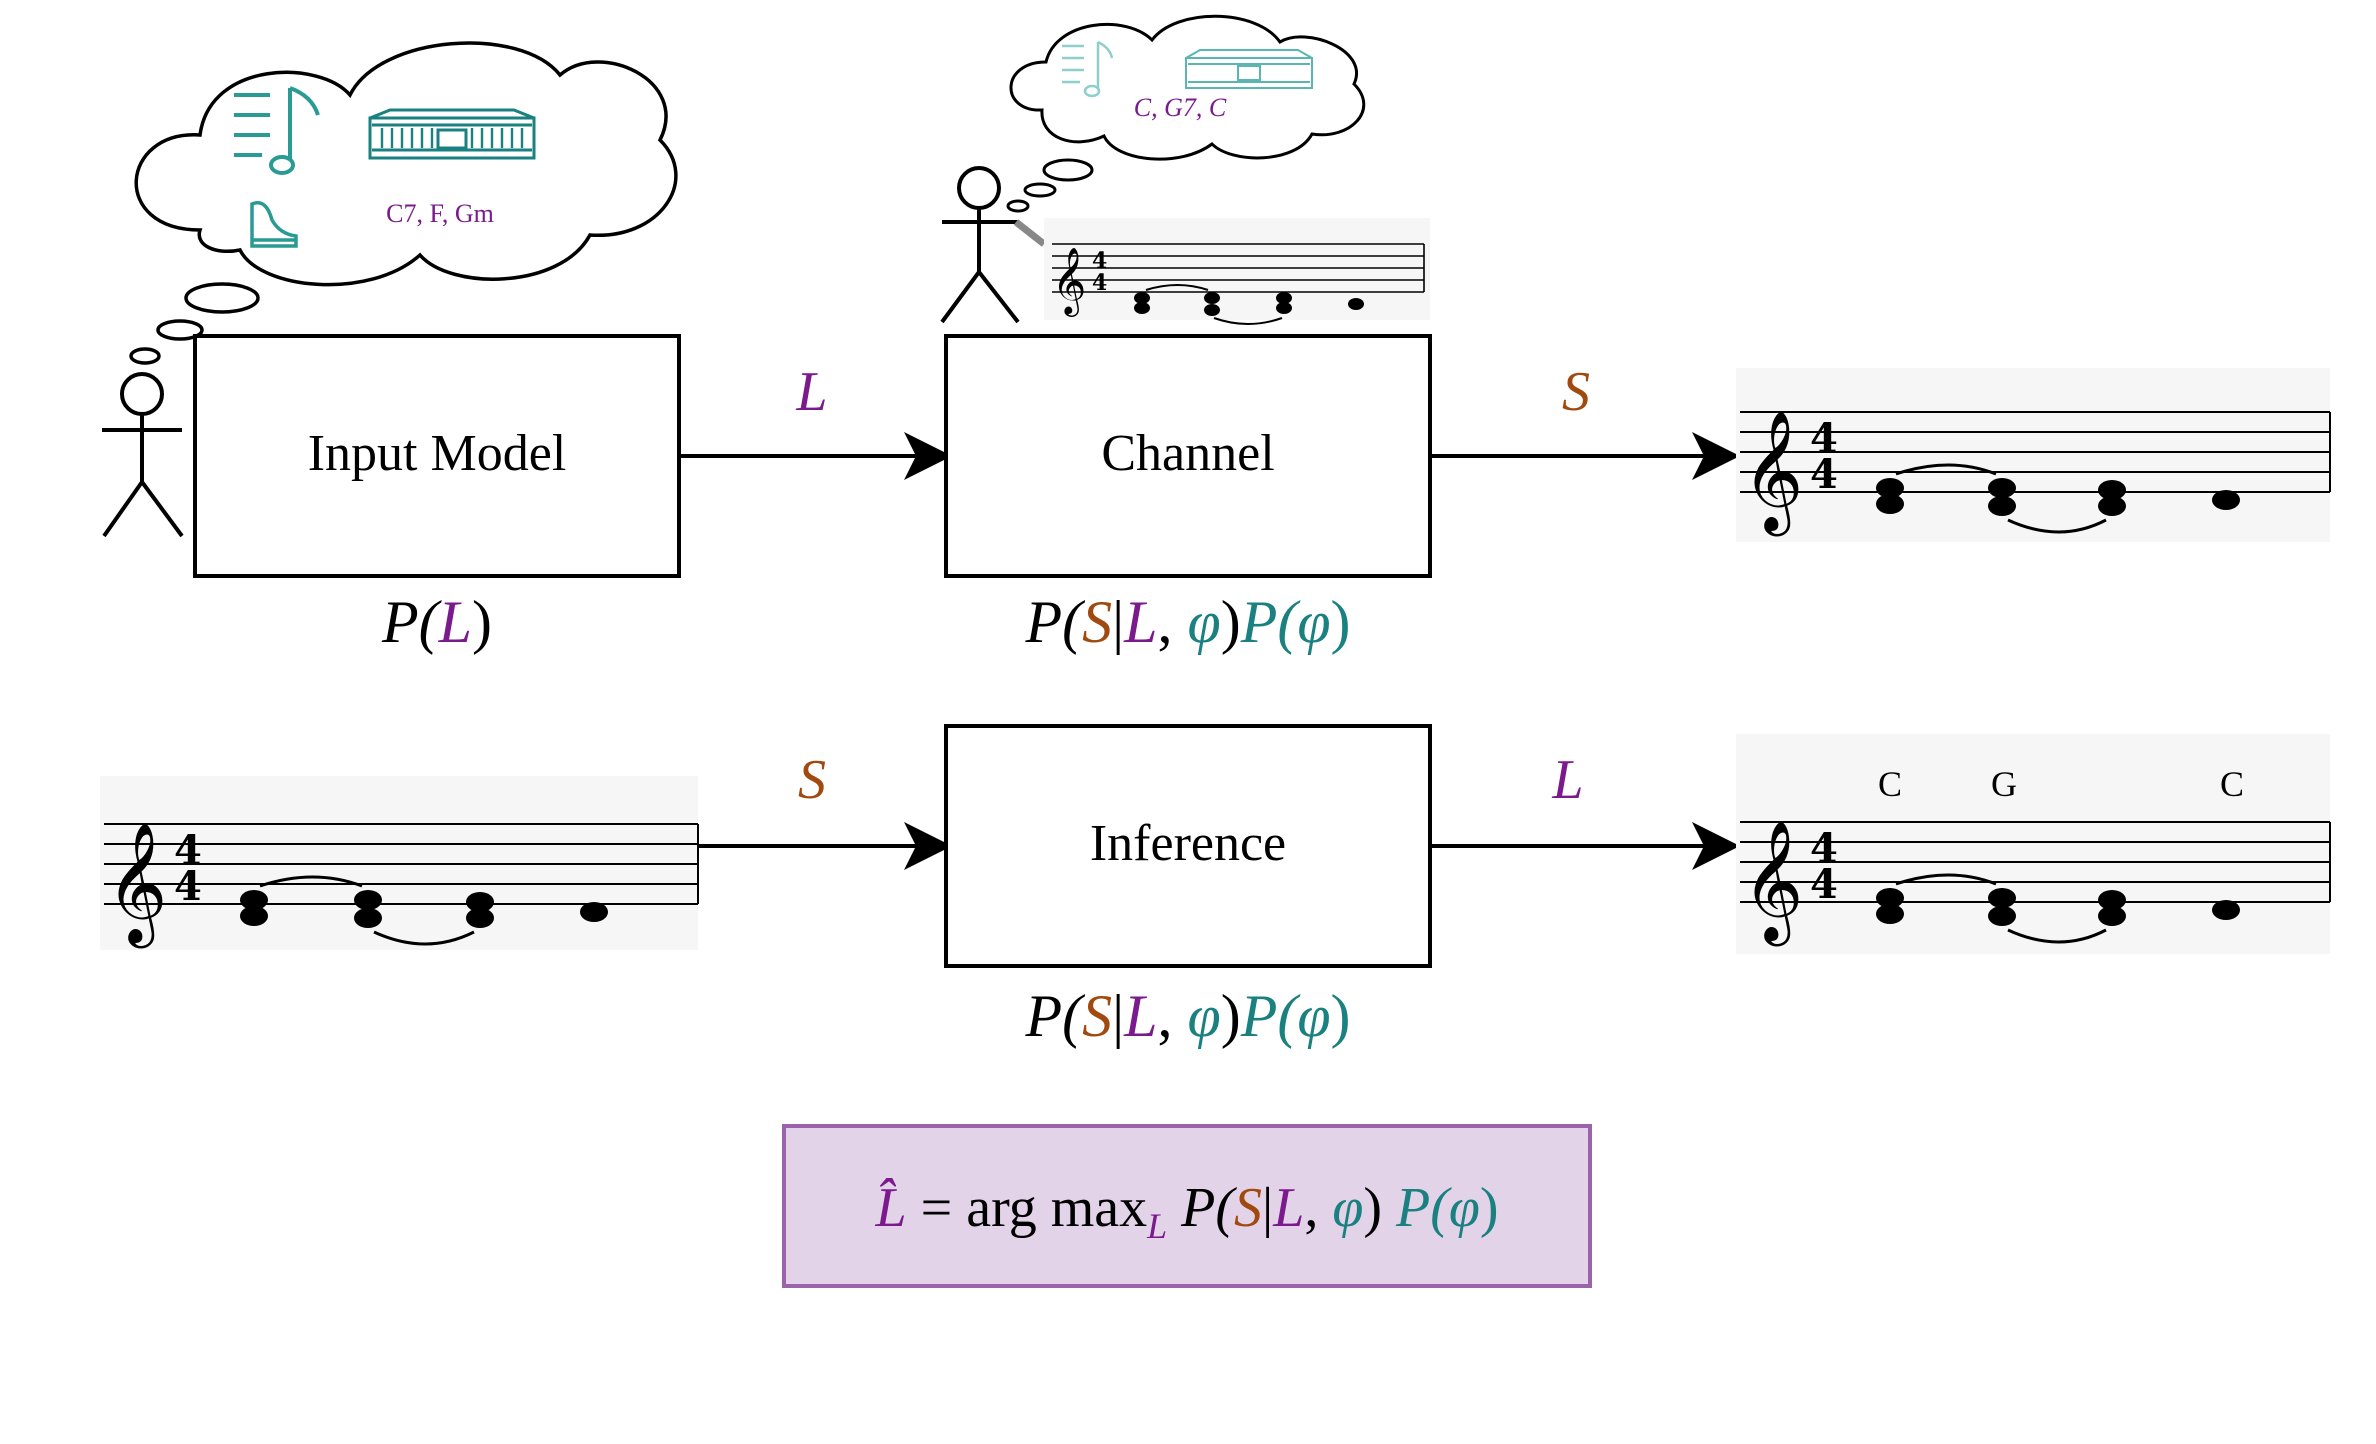 The width and height of the screenshot is (2376, 1444). What do you see at coordinates (812, 780) in the screenshot?
I see `arrow-label-surface-bottom: S` at bounding box center [812, 780].